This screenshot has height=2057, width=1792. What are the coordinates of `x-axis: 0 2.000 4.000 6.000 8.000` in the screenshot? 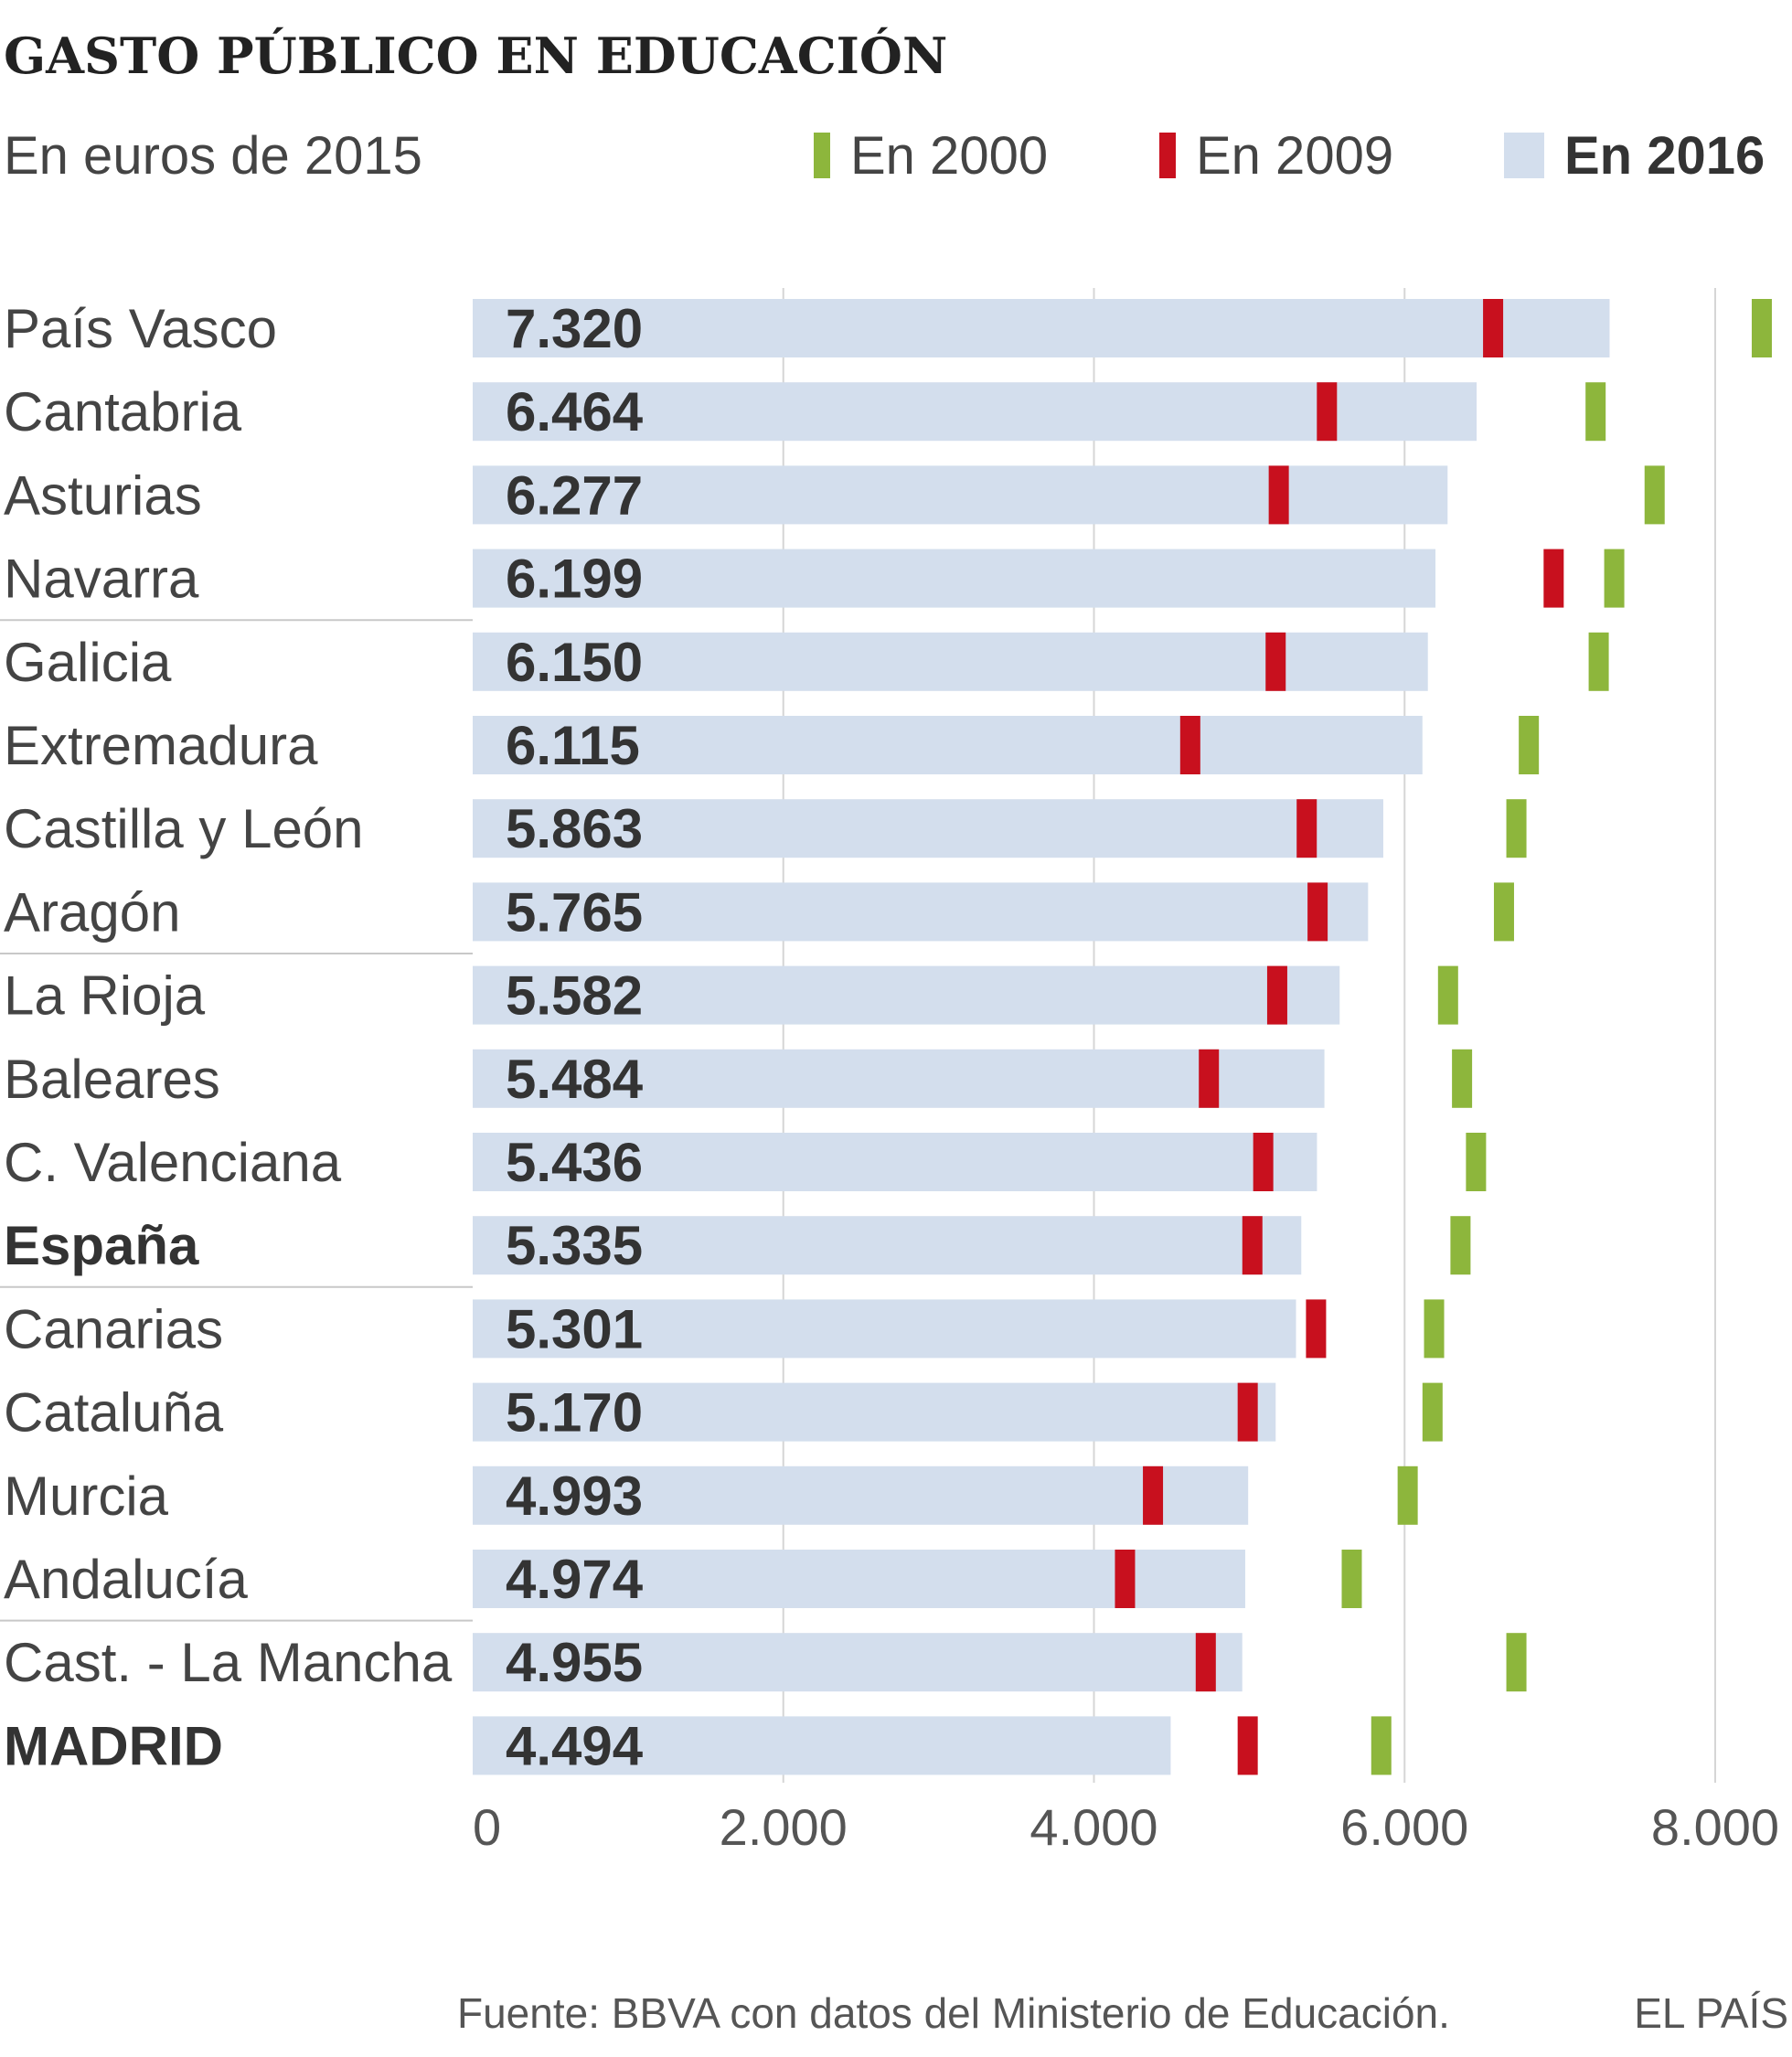 It's located at (1126, 1827).